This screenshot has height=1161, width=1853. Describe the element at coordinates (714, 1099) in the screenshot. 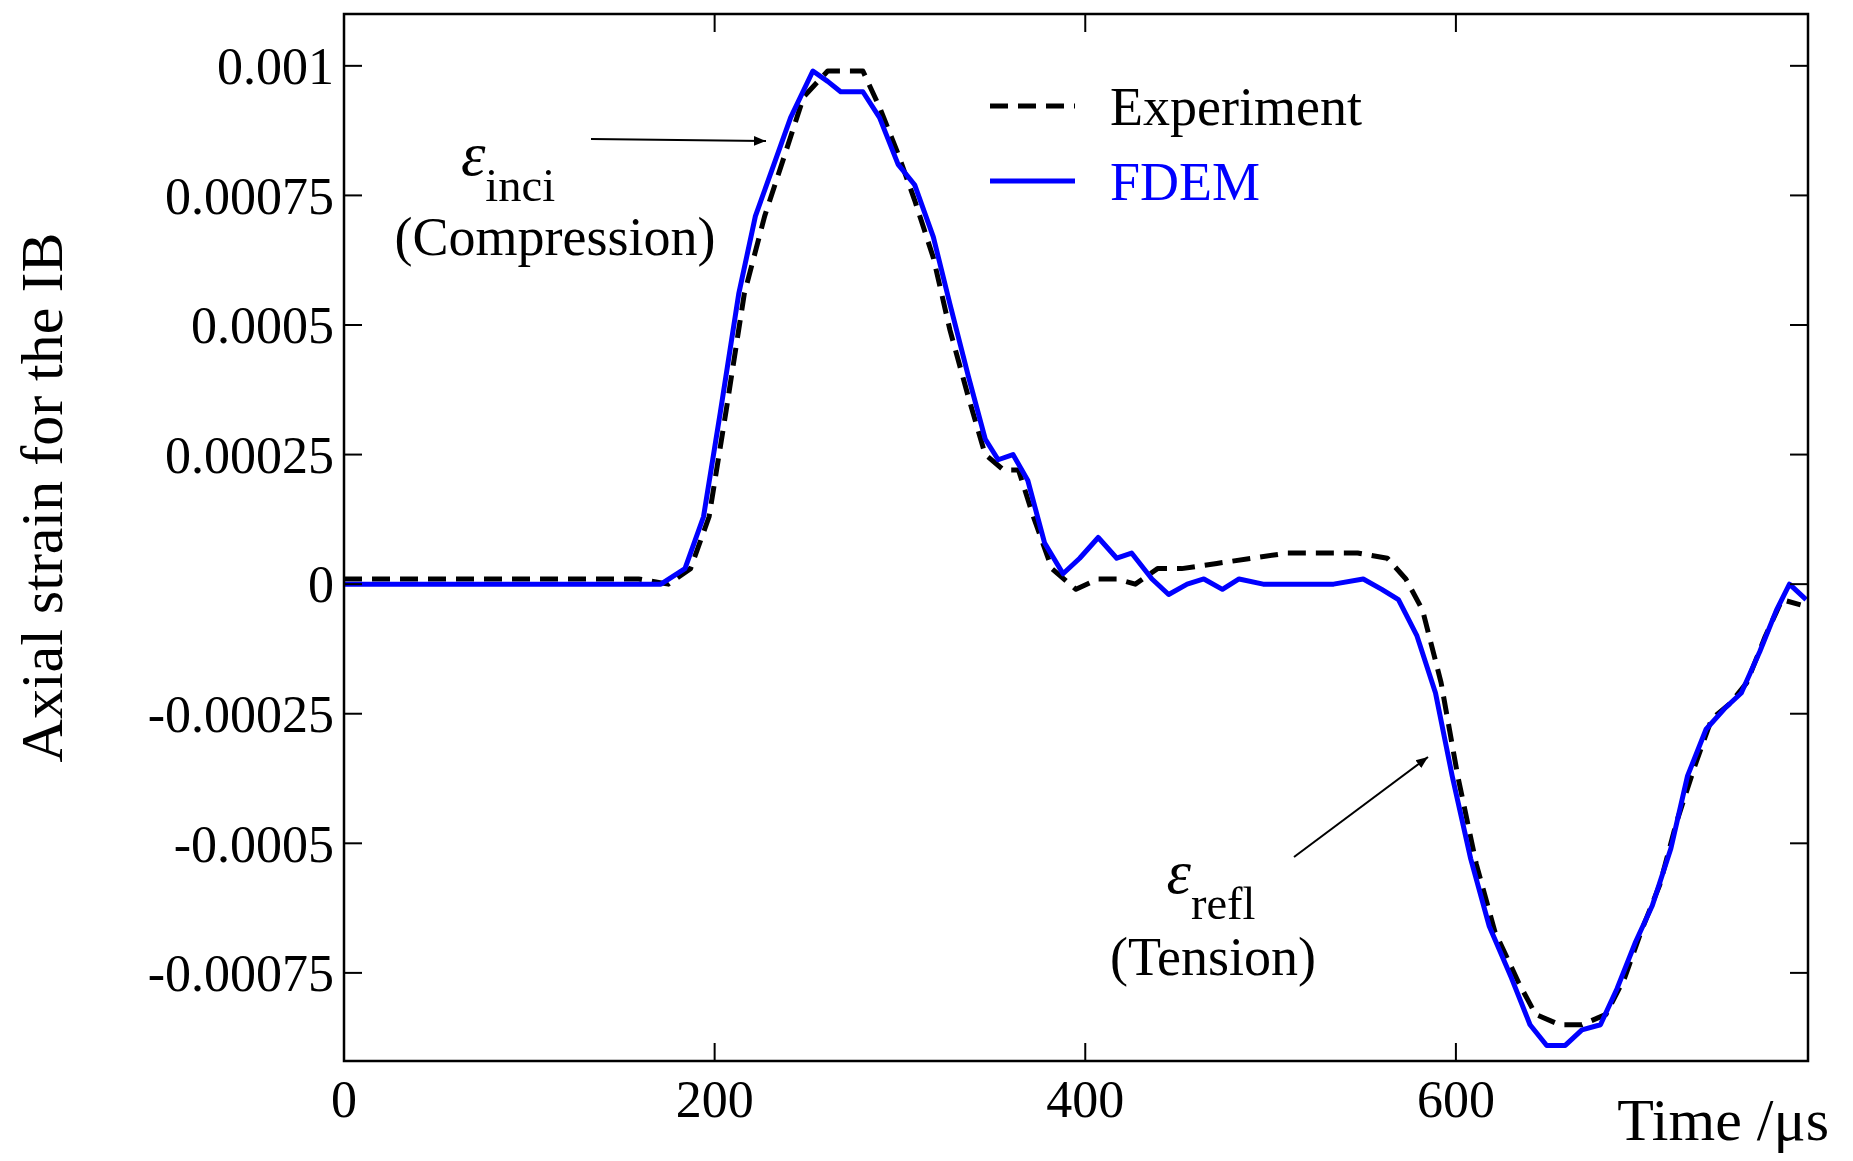

I see `x-tick-label: 200` at that location.